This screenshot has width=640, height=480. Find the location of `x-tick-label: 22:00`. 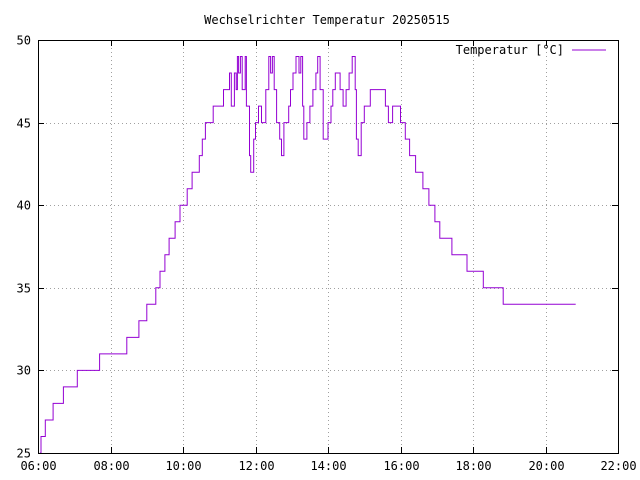

x-tick-label: 22:00 is located at coordinates (618, 466).